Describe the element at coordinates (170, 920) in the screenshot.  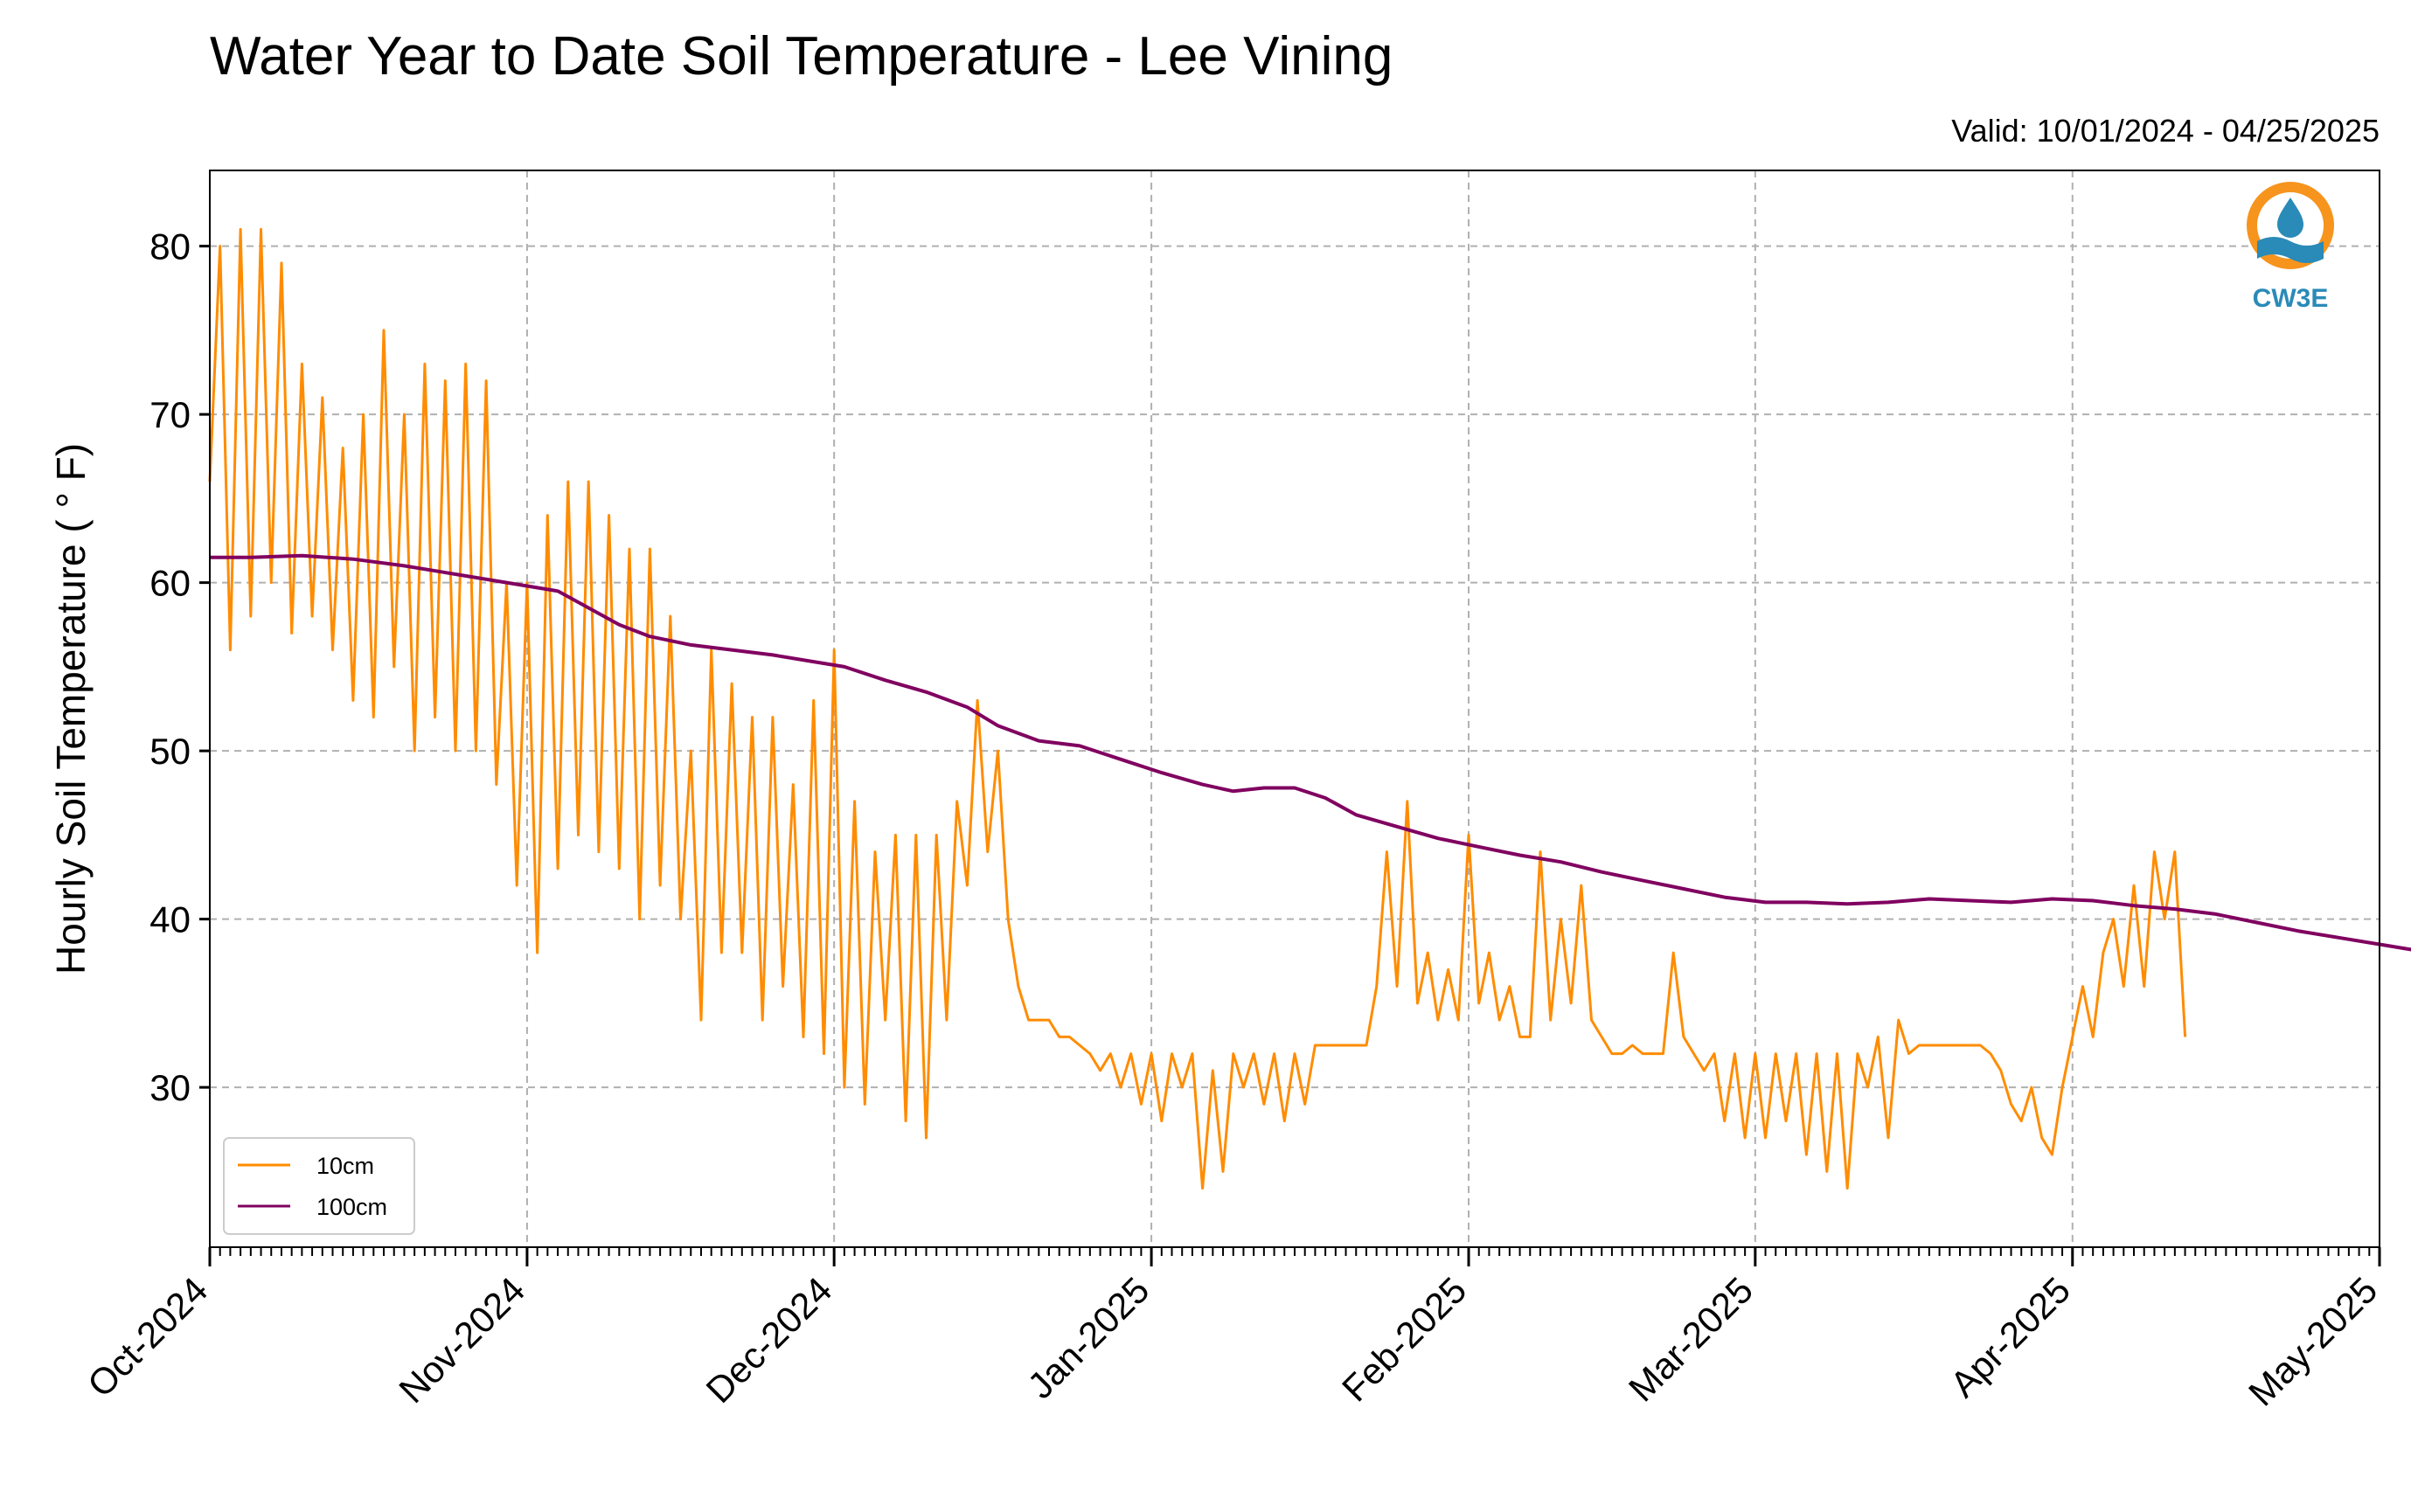
I see `y-tick-label: 40` at that location.